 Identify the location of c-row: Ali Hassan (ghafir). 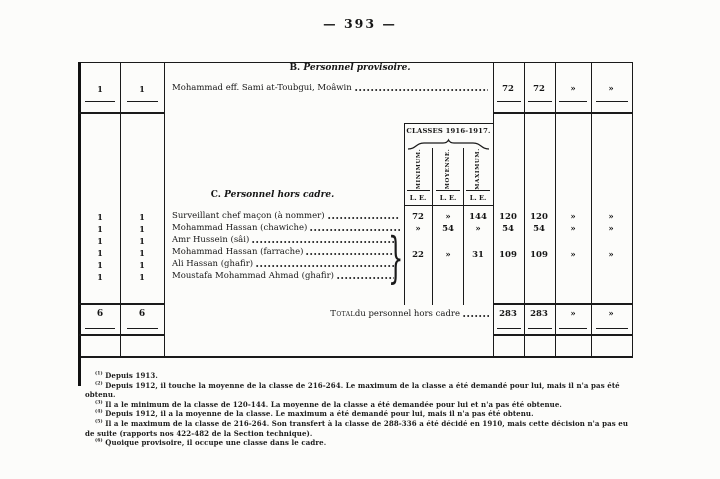
(284, 264).